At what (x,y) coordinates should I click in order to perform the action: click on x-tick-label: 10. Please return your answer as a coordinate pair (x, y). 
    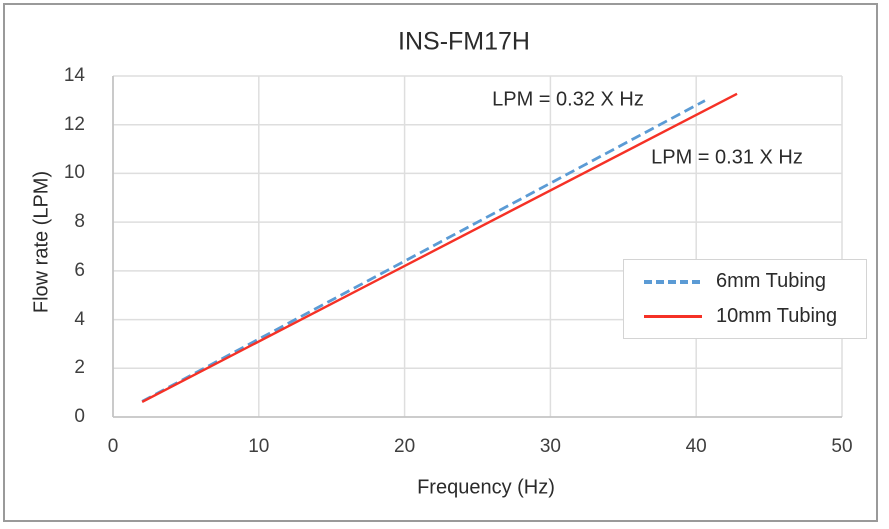
    Looking at the image, I should click on (259, 446).